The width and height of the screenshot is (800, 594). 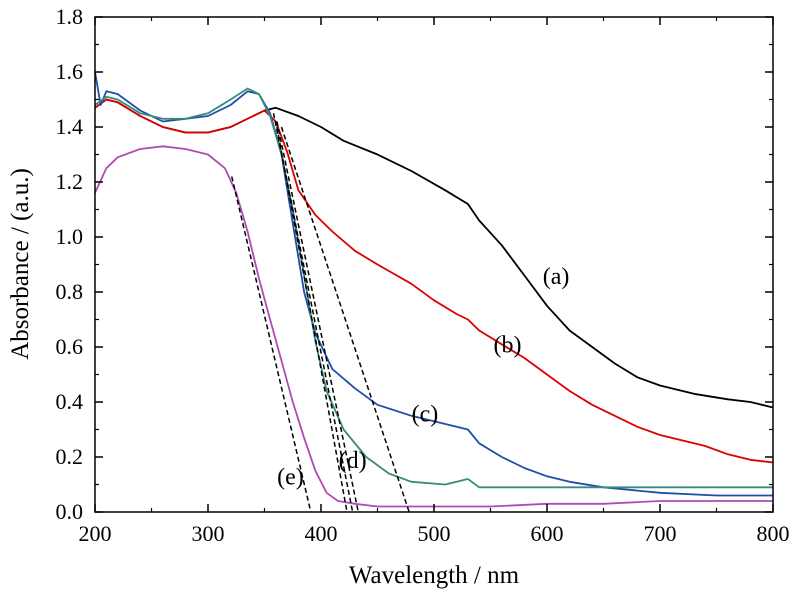 I want to click on x-tick-label: 500, so click(x=434, y=533).